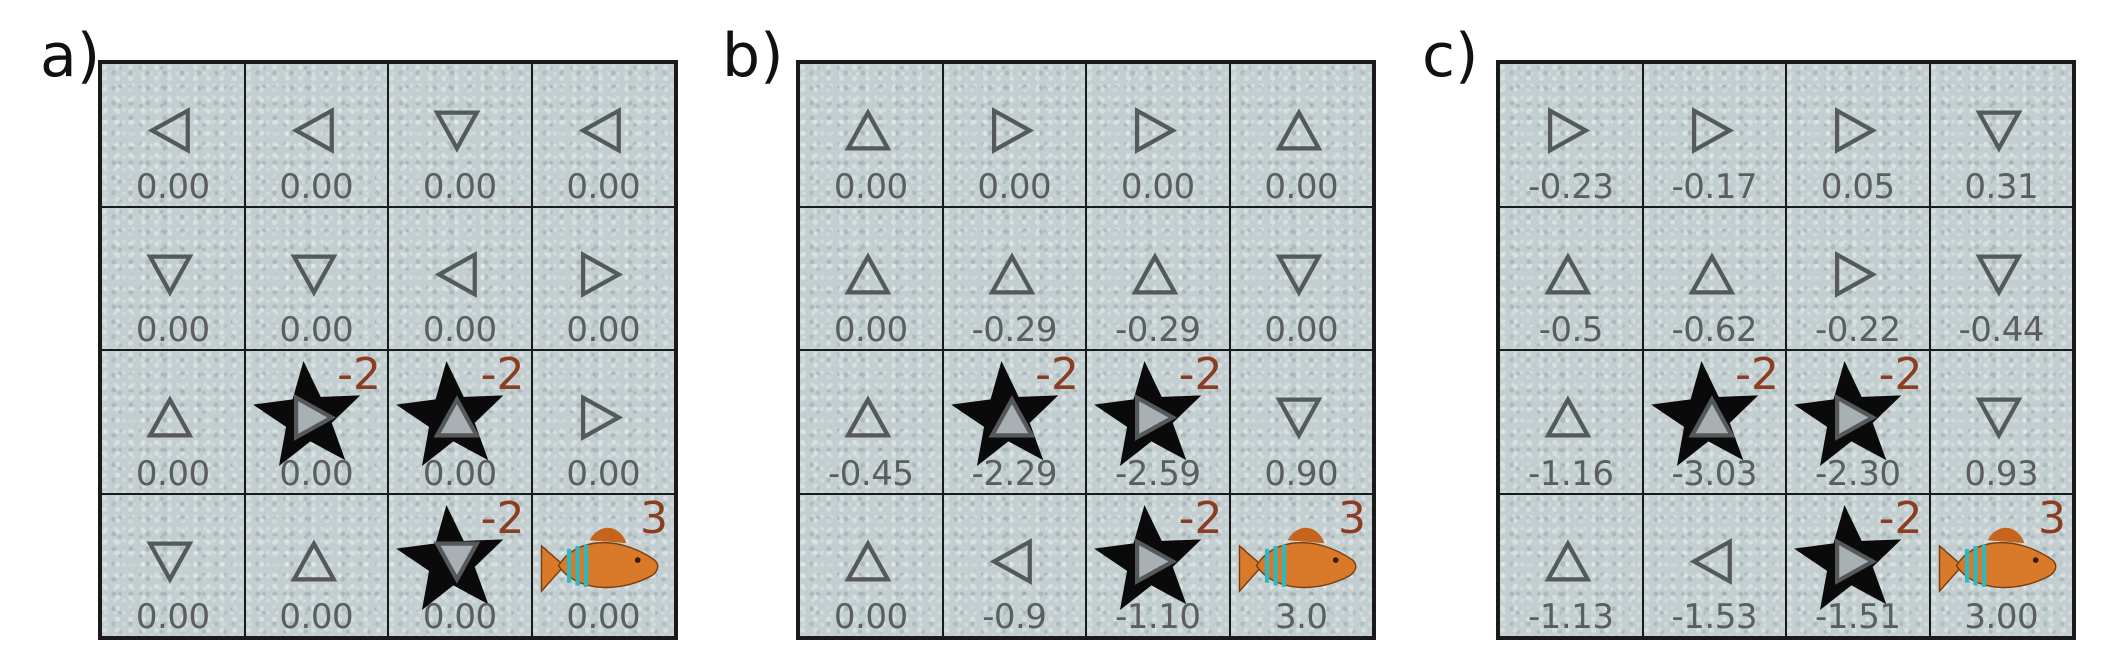  I want to click on grid-cell: 3 3.0, so click(1301, 564).